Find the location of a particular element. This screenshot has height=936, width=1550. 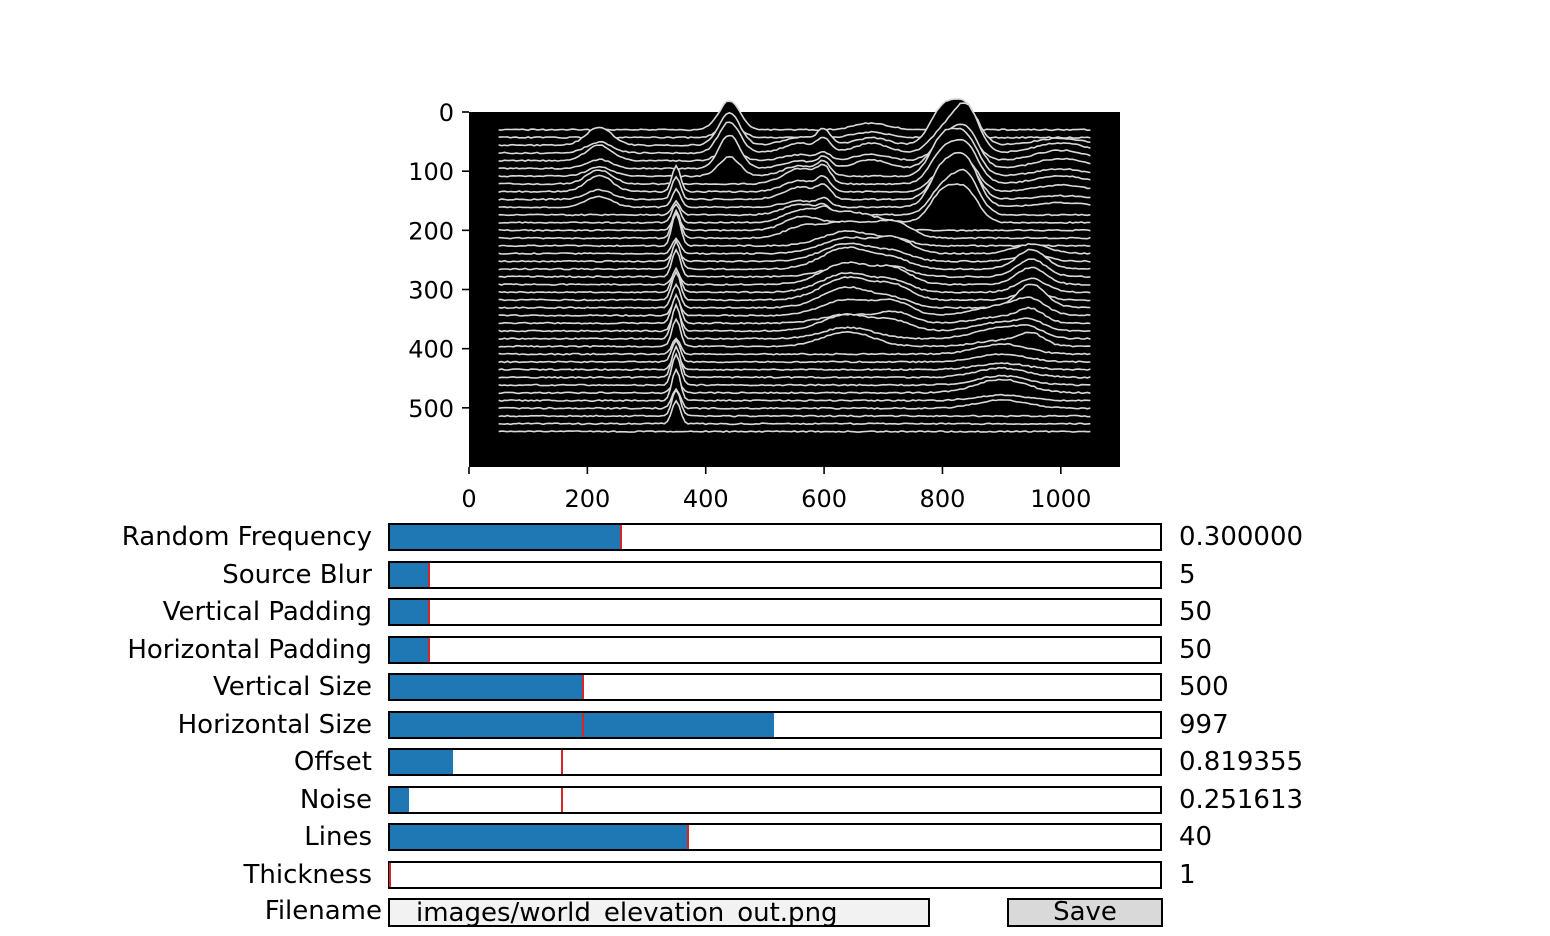

x-tick-label: 600 is located at coordinates (824, 499).